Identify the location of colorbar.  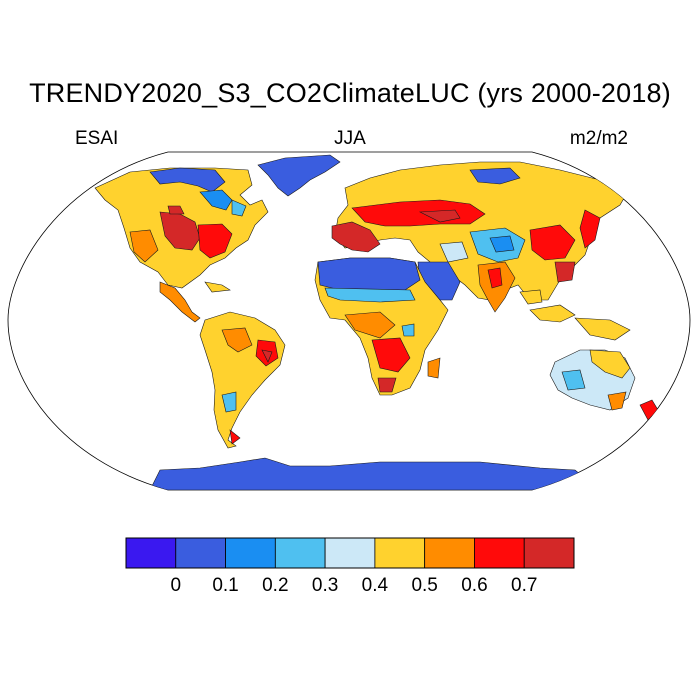
(350, 553).